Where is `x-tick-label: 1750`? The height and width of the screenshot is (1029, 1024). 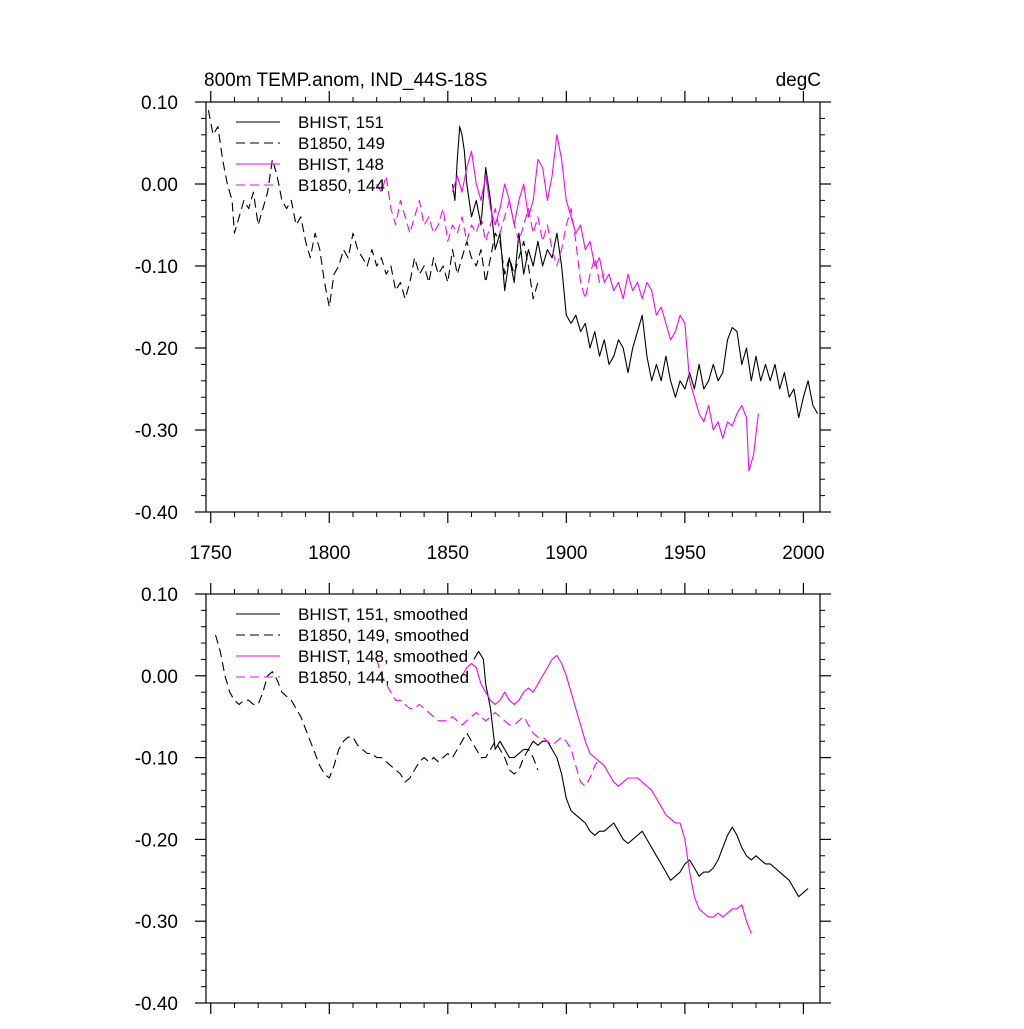 x-tick-label: 1750 is located at coordinates (211, 553).